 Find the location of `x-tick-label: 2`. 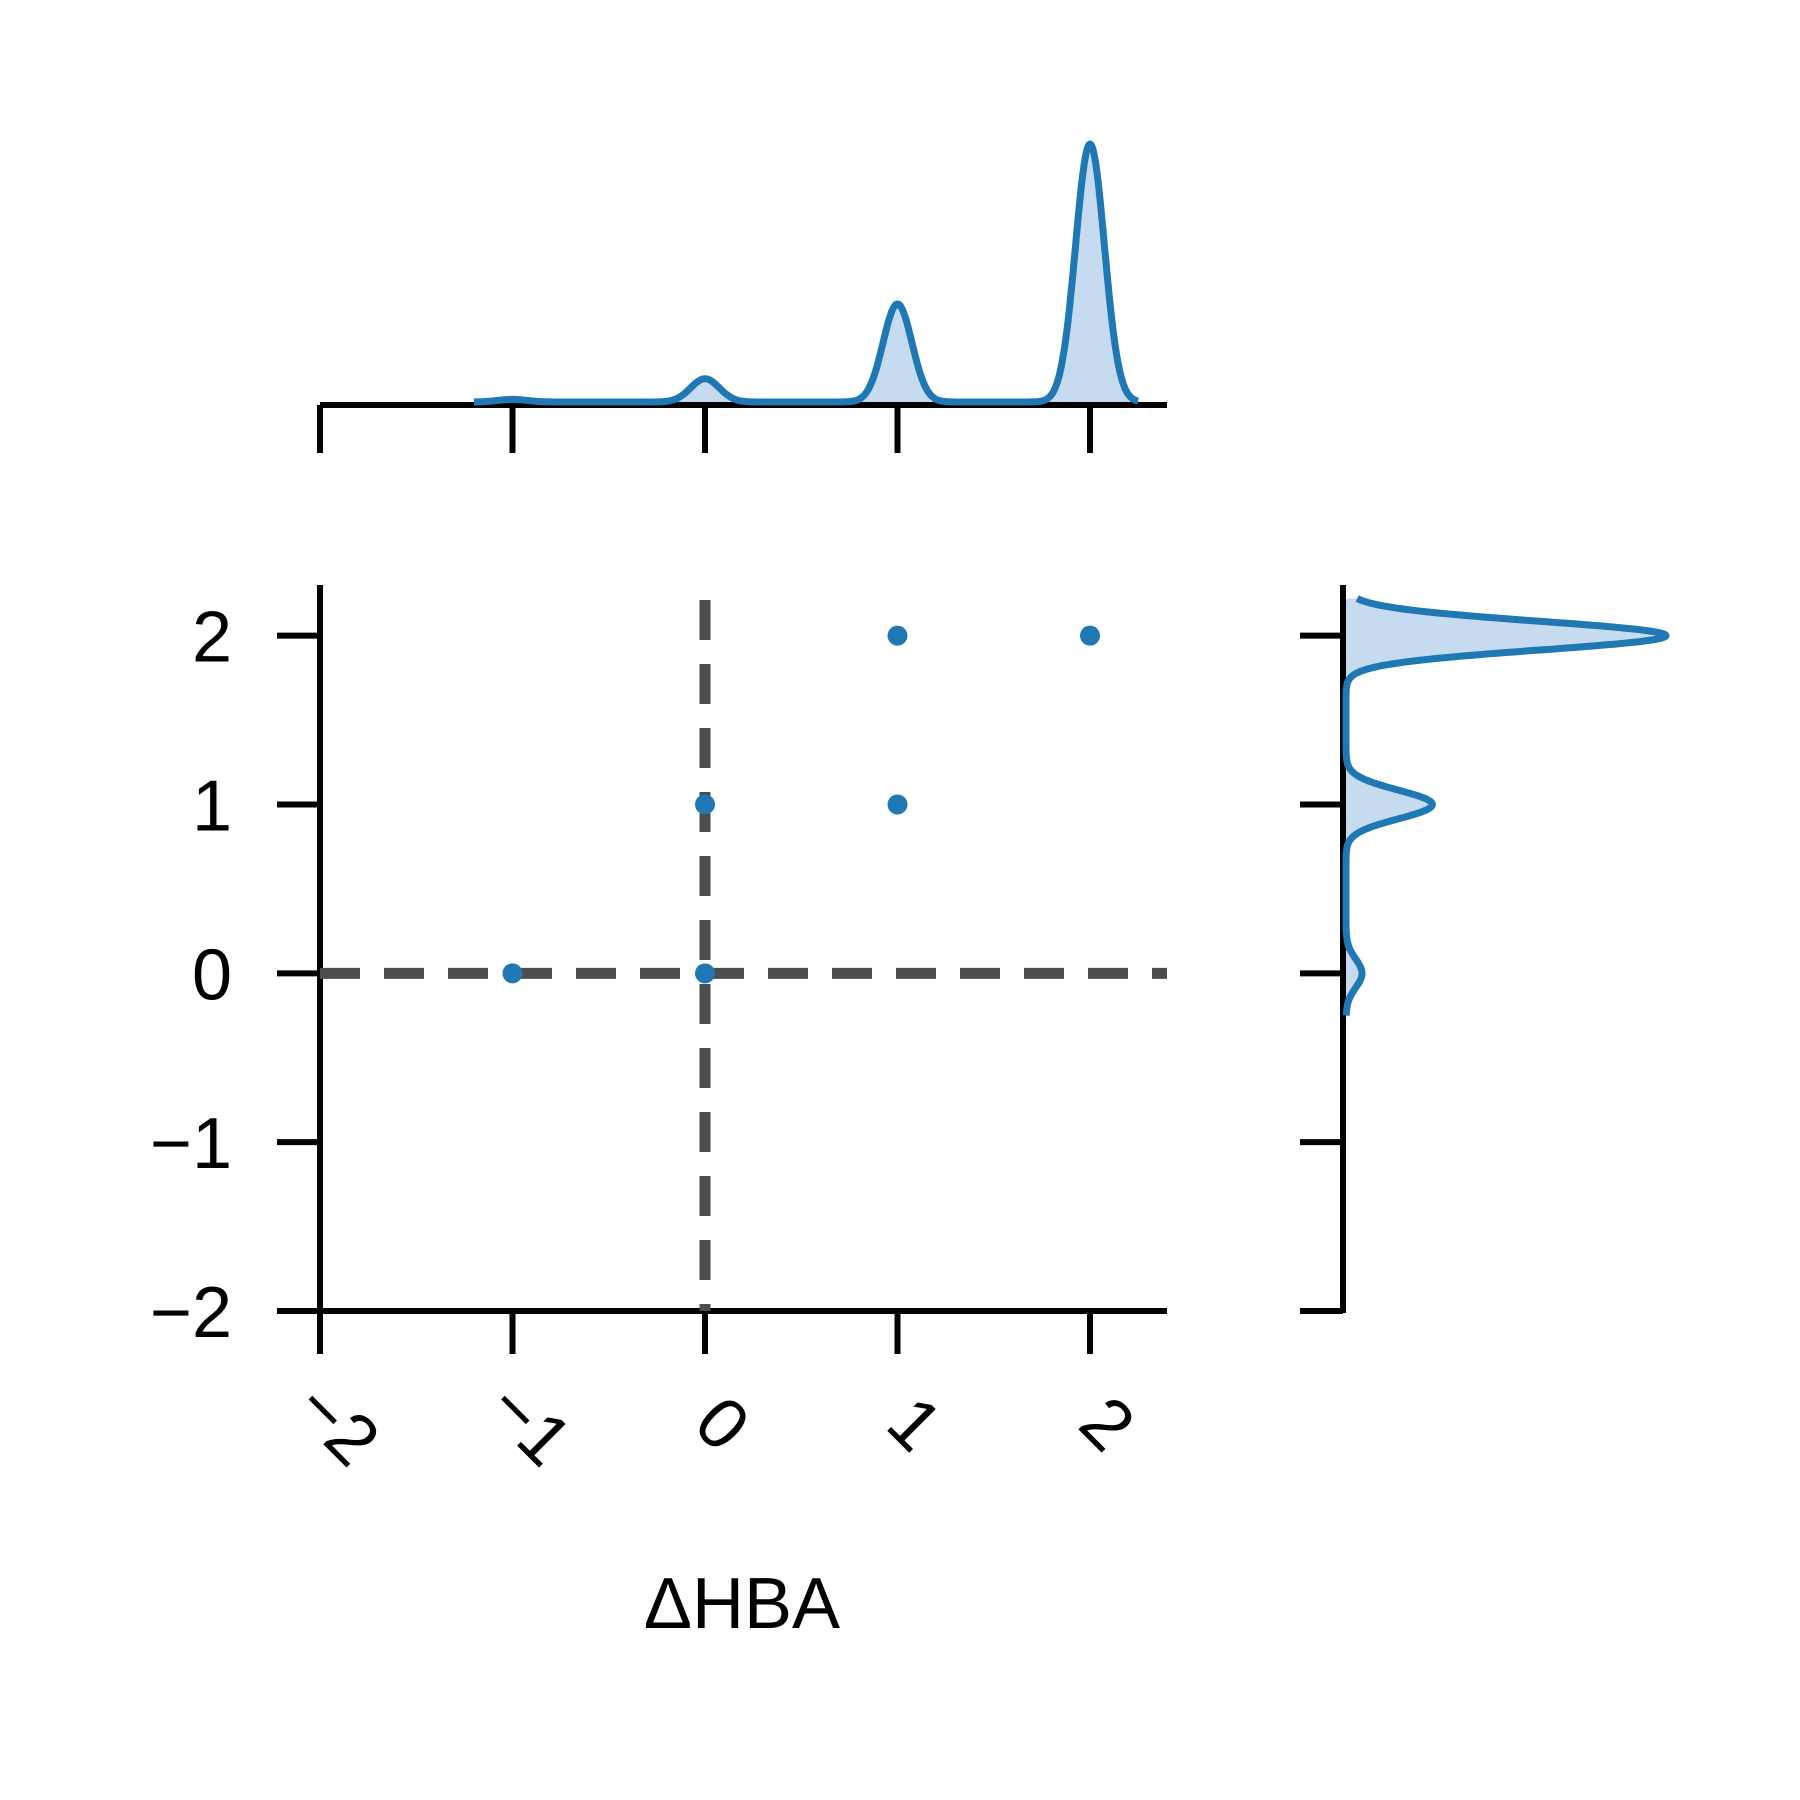

x-tick-label: 2 is located at coordinates (1107, 1424).